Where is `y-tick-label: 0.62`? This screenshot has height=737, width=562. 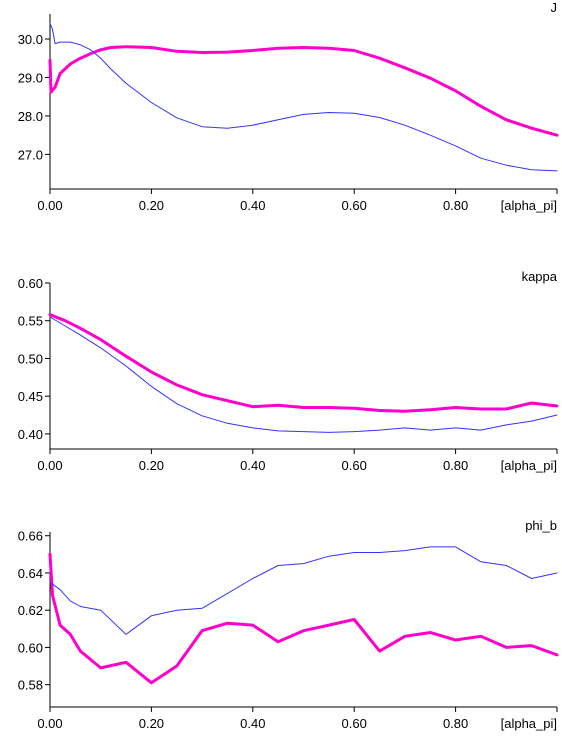 y-tick-label: 0.62 is located at coordinates (30, 610).